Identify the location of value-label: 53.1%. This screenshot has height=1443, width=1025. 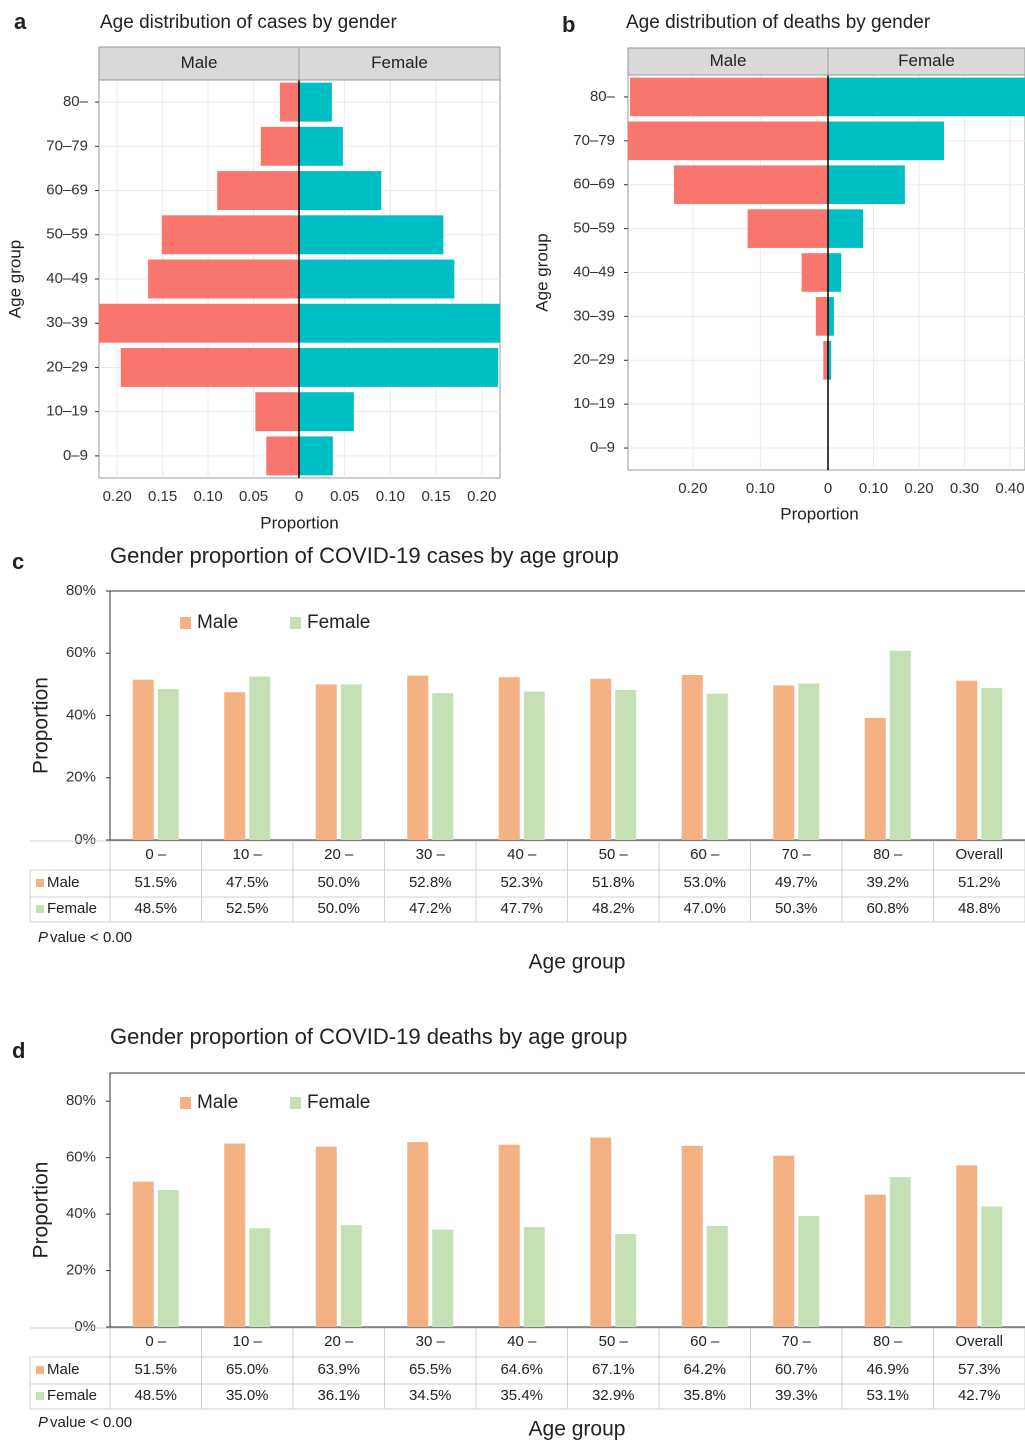
(887, 1395).